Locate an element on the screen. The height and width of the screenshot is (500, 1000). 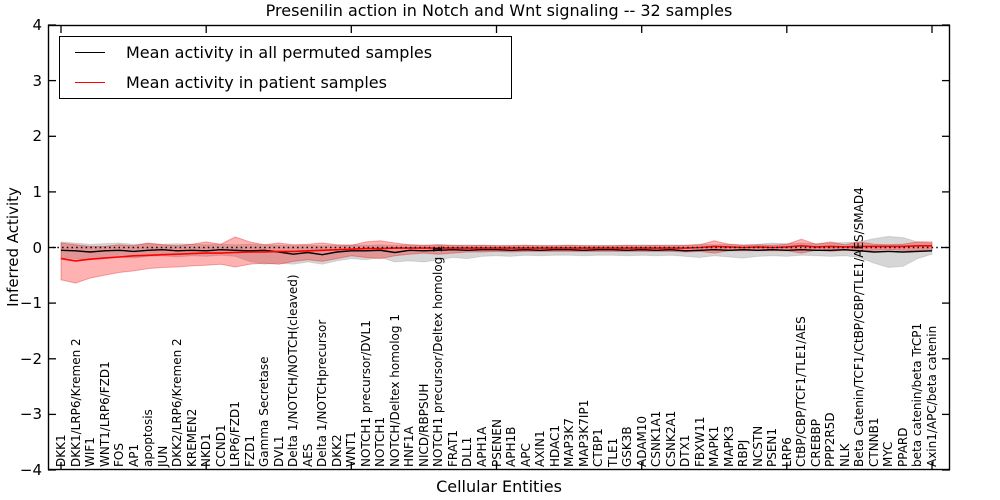
x-tick-label: DKK2 is located at coordinates (336, 450).